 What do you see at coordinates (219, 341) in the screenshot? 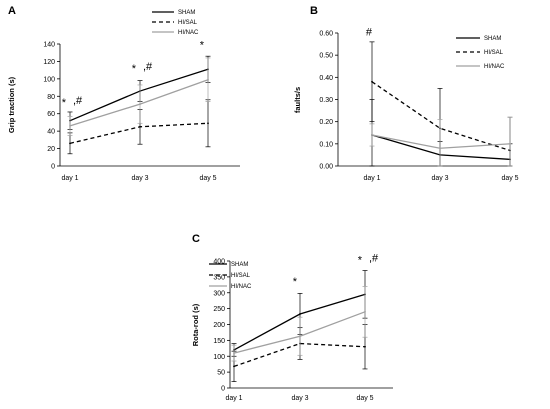
I see `y-tick-label: 150` at bounding box center [219, 341].